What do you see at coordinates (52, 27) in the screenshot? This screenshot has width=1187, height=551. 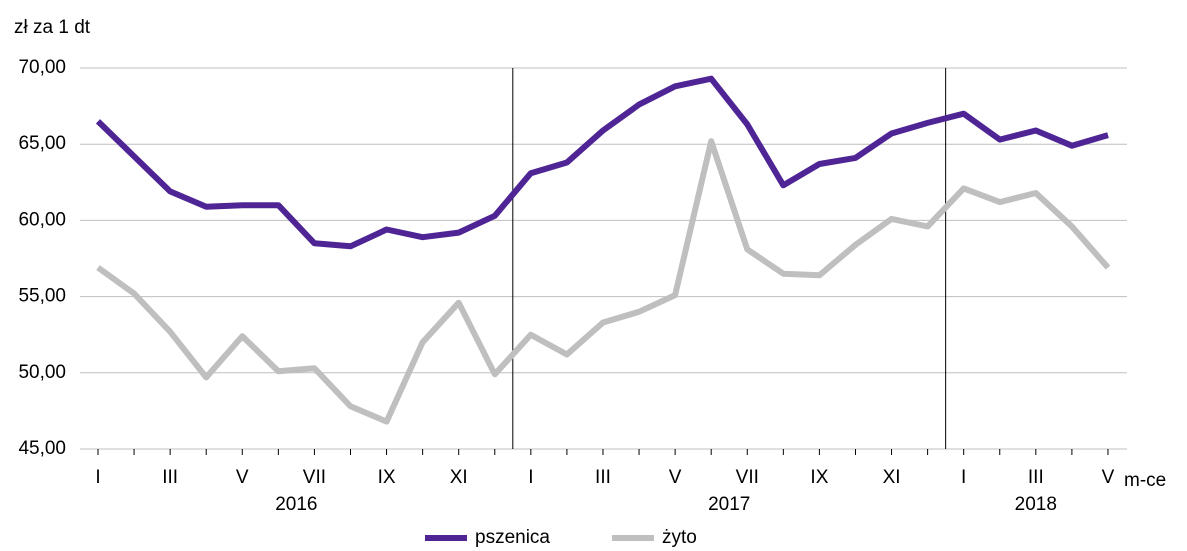 I see `y-axis-label: zł za 1 dt` at bounding box center [52, 27].